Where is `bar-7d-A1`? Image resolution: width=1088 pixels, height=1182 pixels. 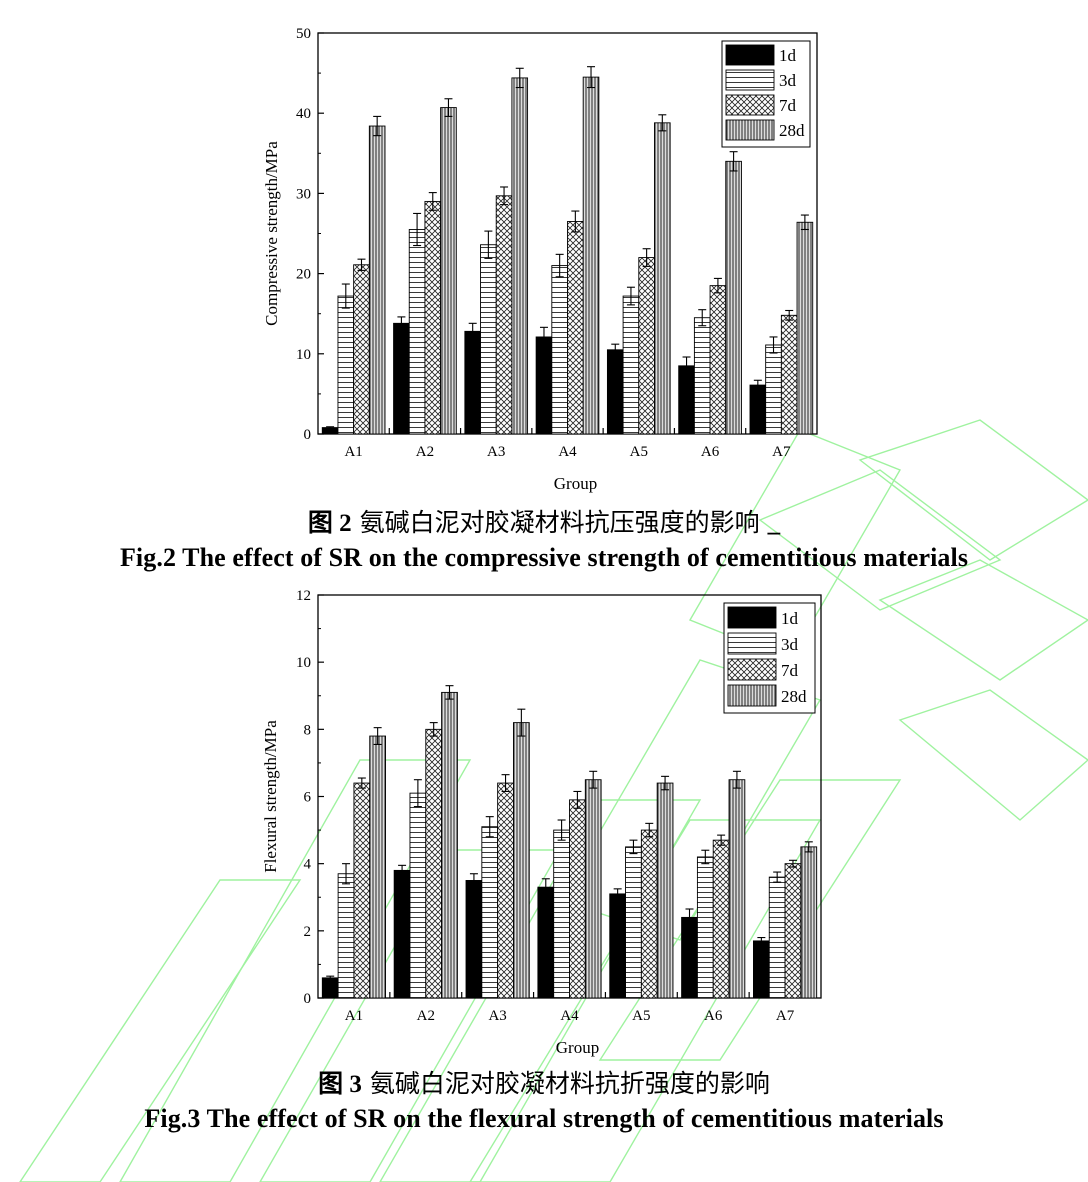
bar-7d-A1 is located at coordinates (362, 890).